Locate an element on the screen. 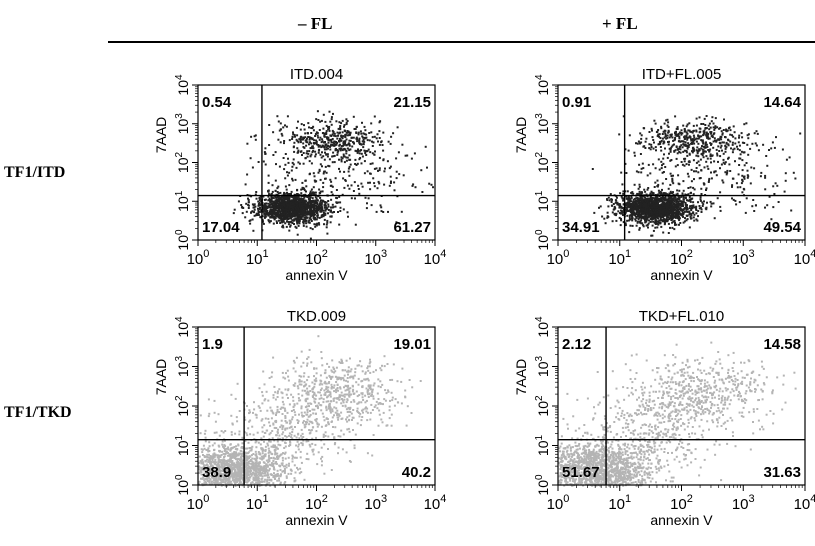 The width and height of the screenshot is (815, 546). quadrant-upper-right-value: 14.58 is located at coordinates (782, 344).